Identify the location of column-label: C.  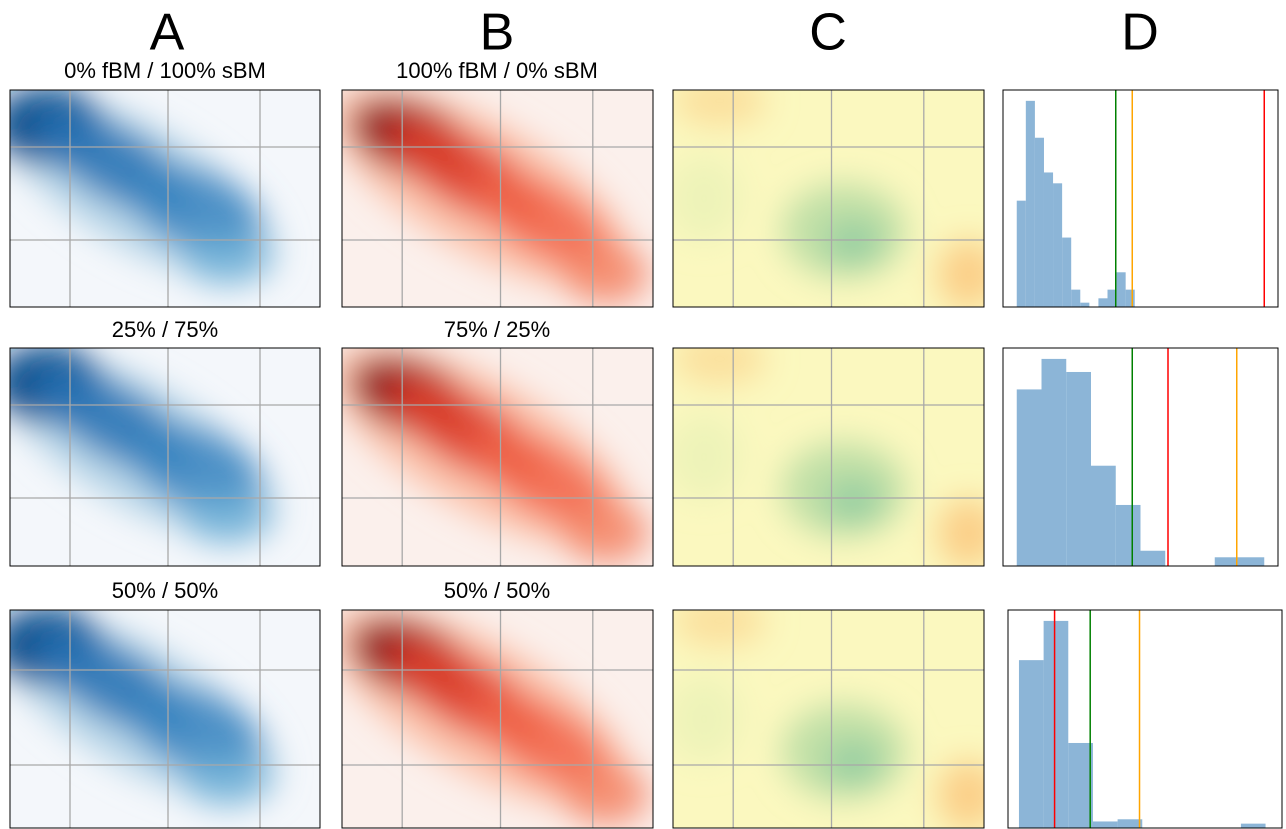
(828, 33).